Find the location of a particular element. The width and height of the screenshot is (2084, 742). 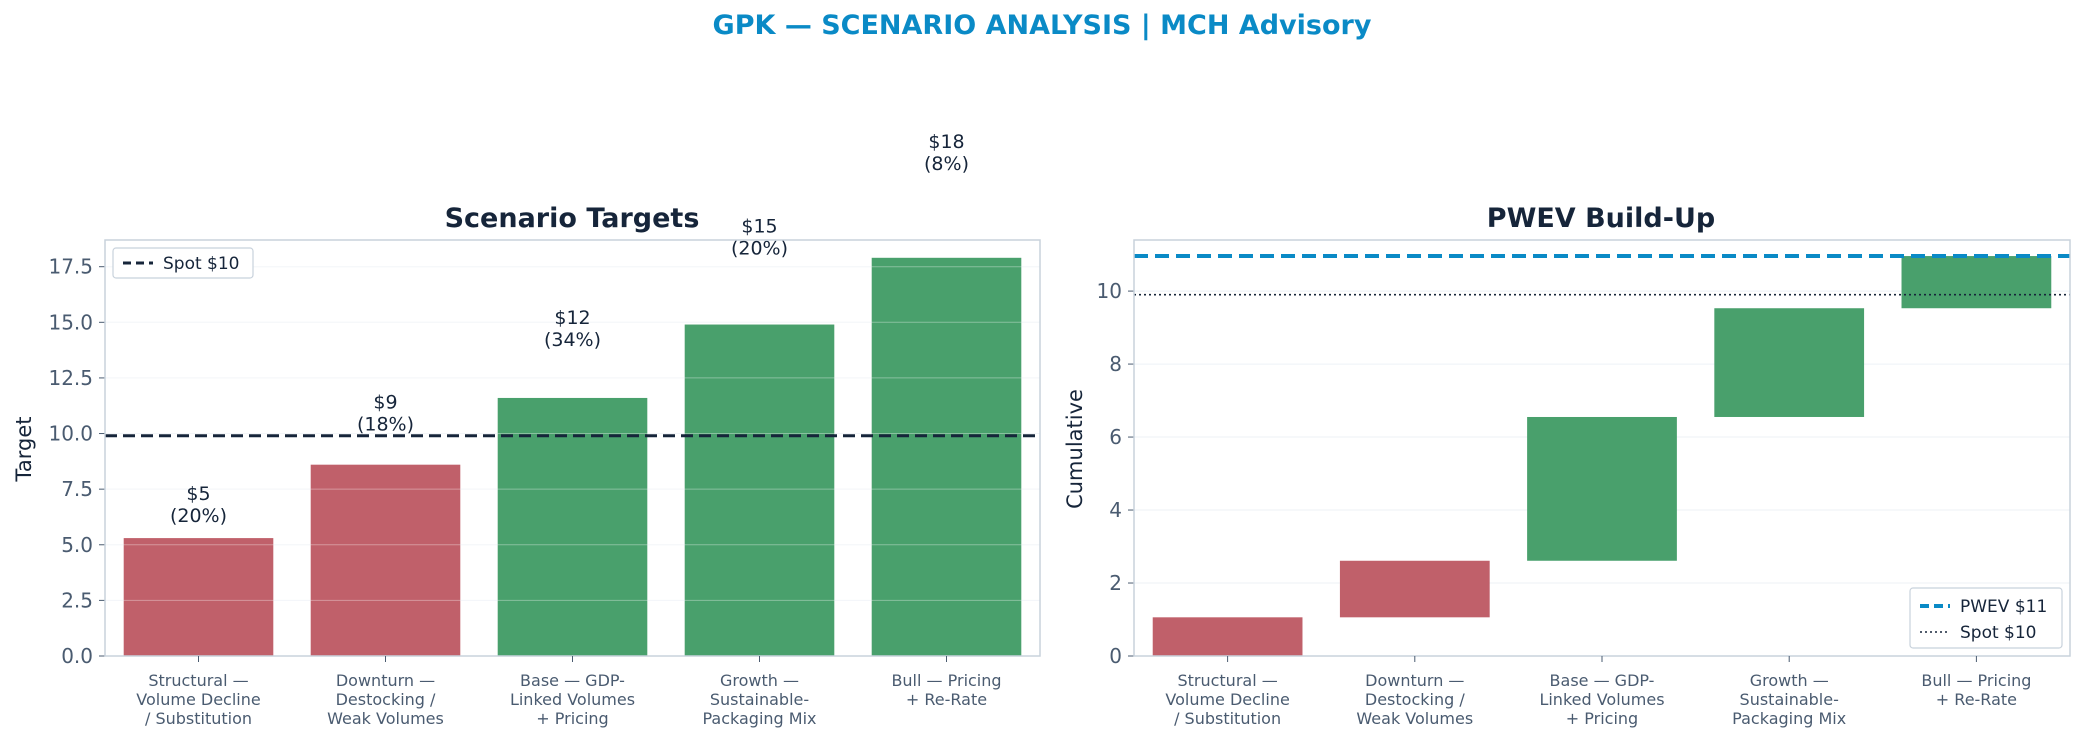

scenario-target-value-label: $5 is located at coordinates (198, 494).